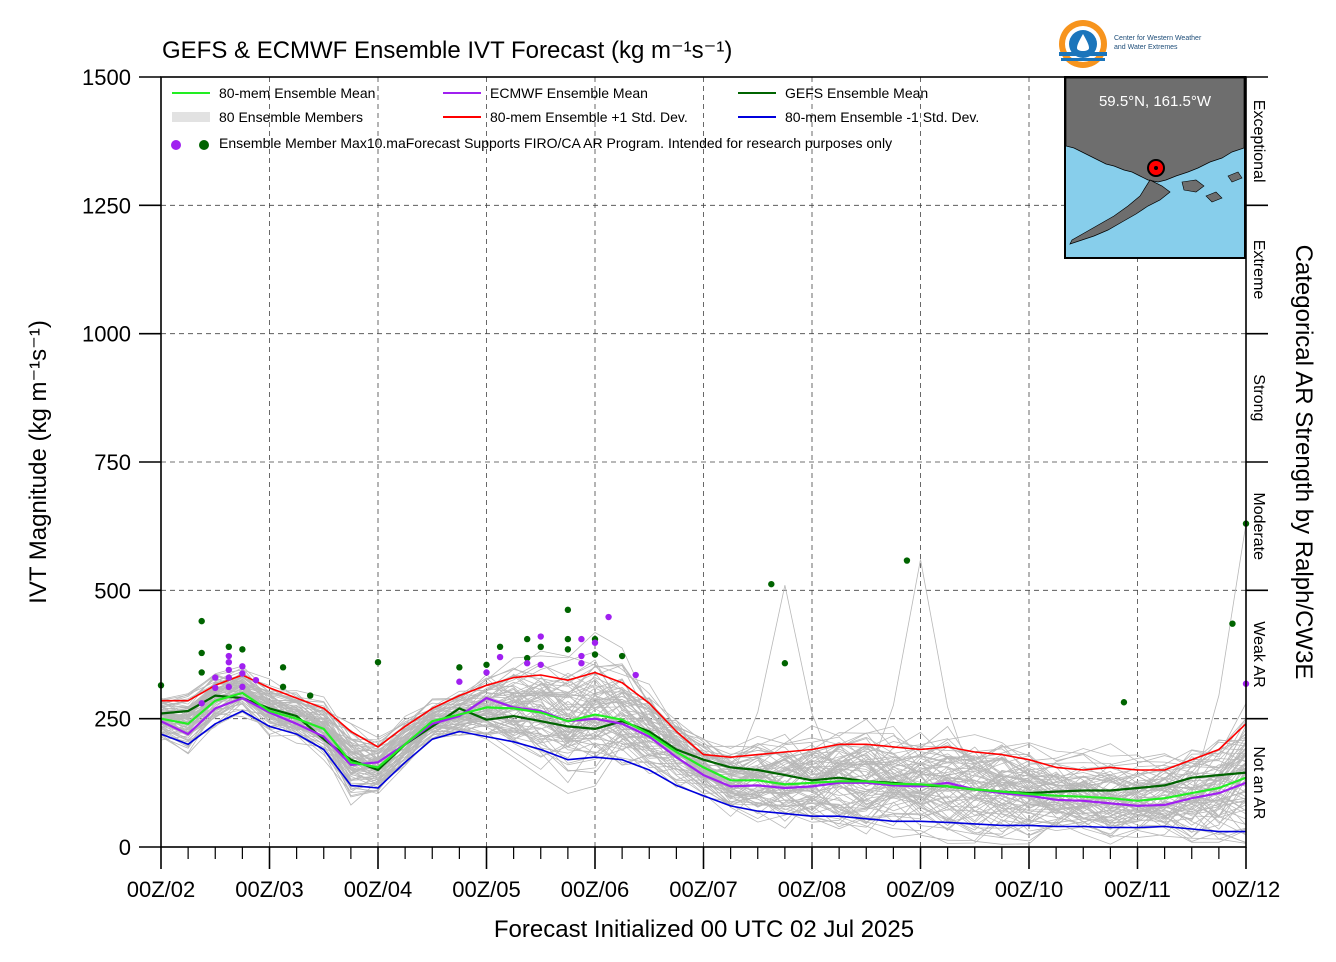  What do you see at coordinates (1258, 782) in the screenshot?
I see `category-label: Not an AR` at bounding box center [1258, 782].